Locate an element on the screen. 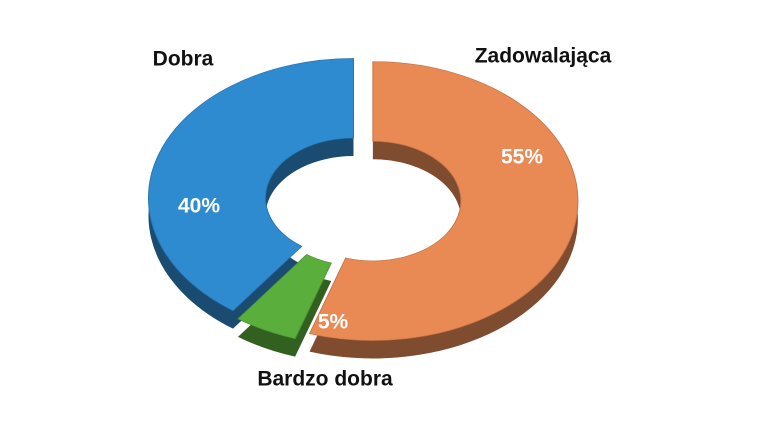 This screenshot has height=429, width=764. slice is located at coordinates (284, 296).